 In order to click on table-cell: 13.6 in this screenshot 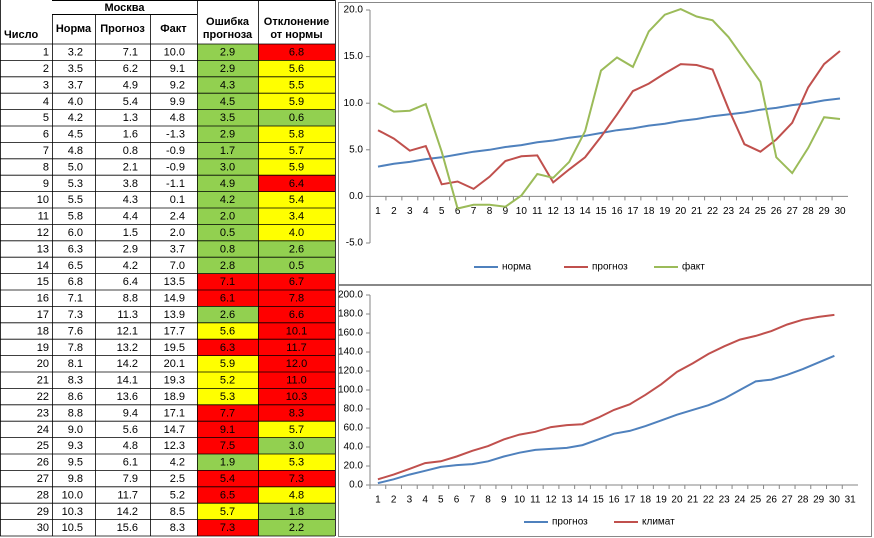, I will do `click(127, 397)`.